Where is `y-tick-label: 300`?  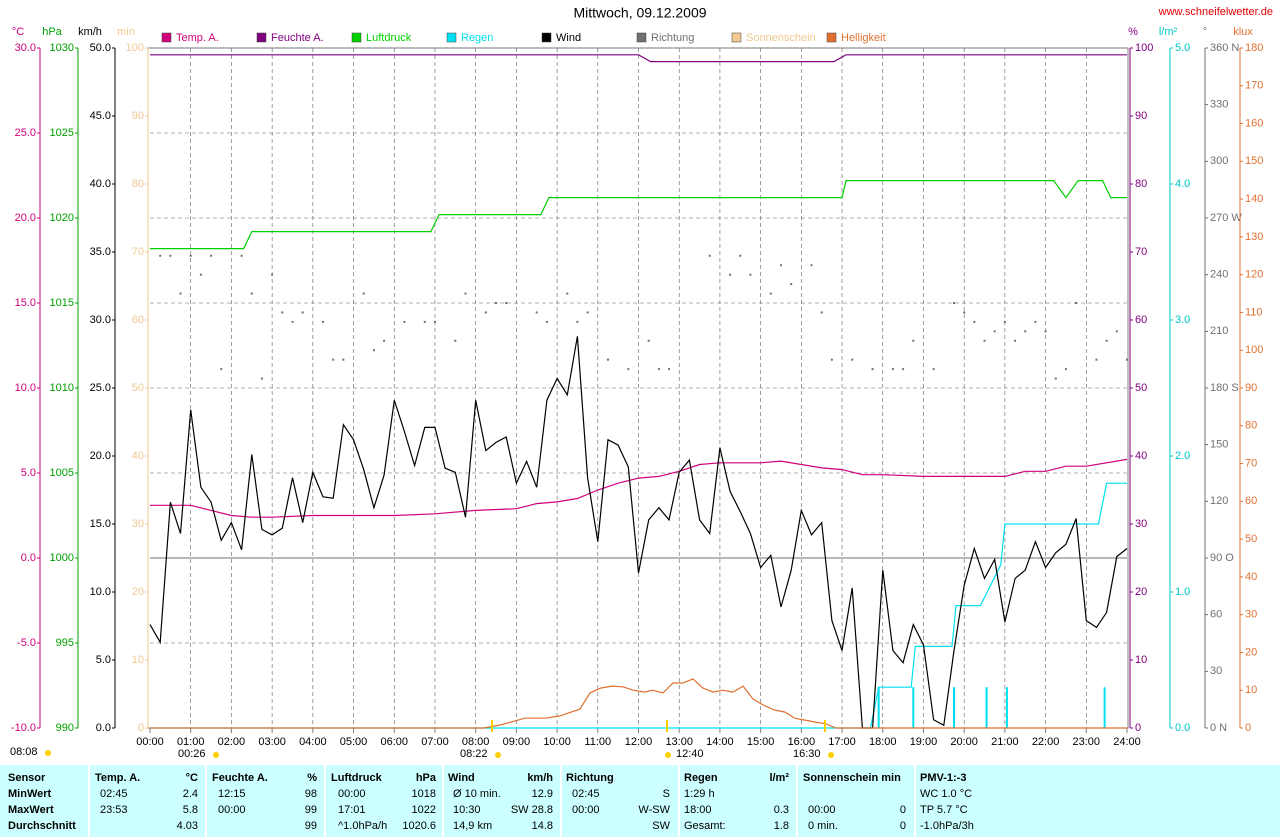 y-tick-label: 300 is located at coordinates (1219, 161).